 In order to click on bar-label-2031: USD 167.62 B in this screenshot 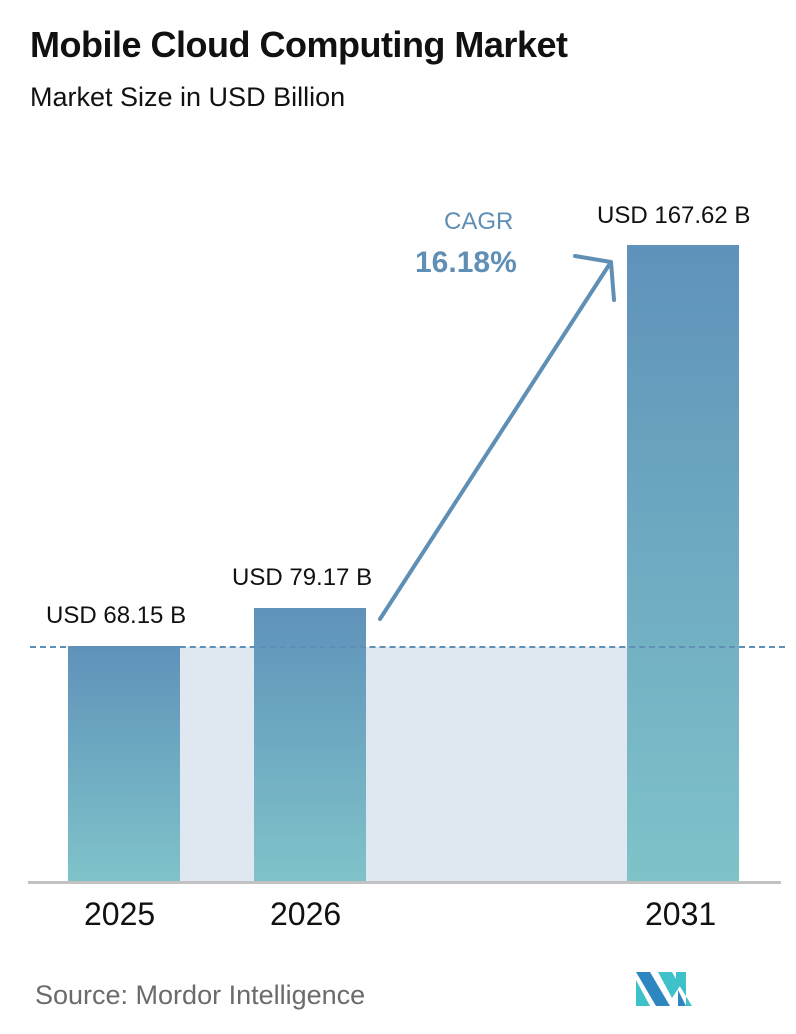, I will do `click(674, 215)`.